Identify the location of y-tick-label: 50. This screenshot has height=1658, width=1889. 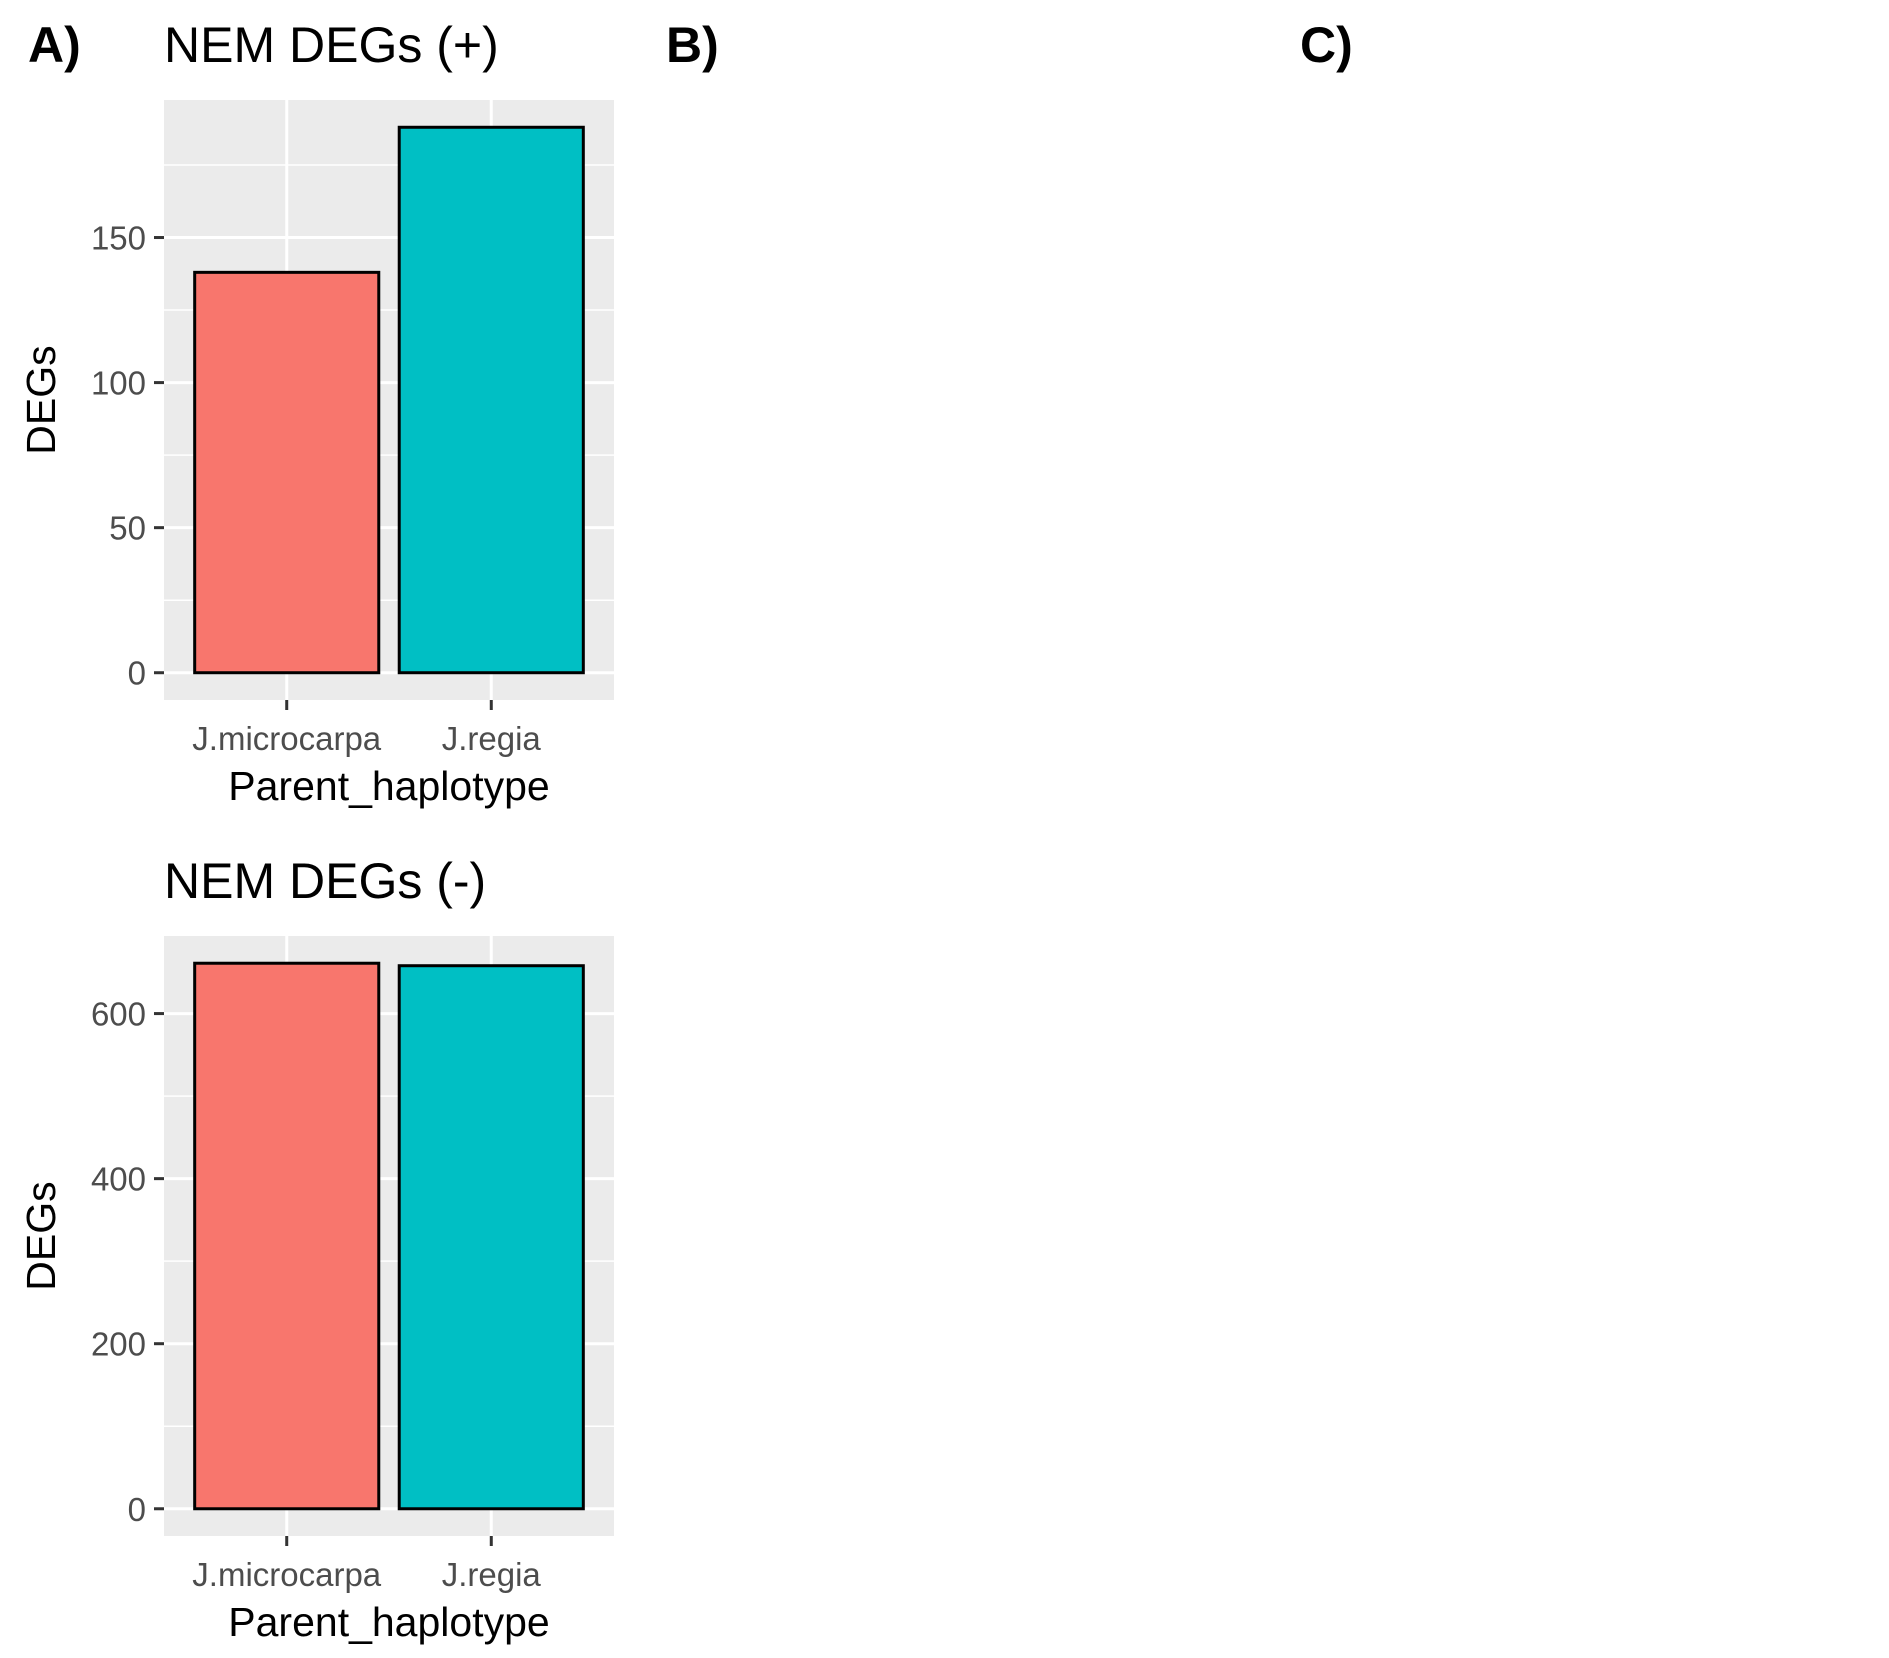
(127, 528).